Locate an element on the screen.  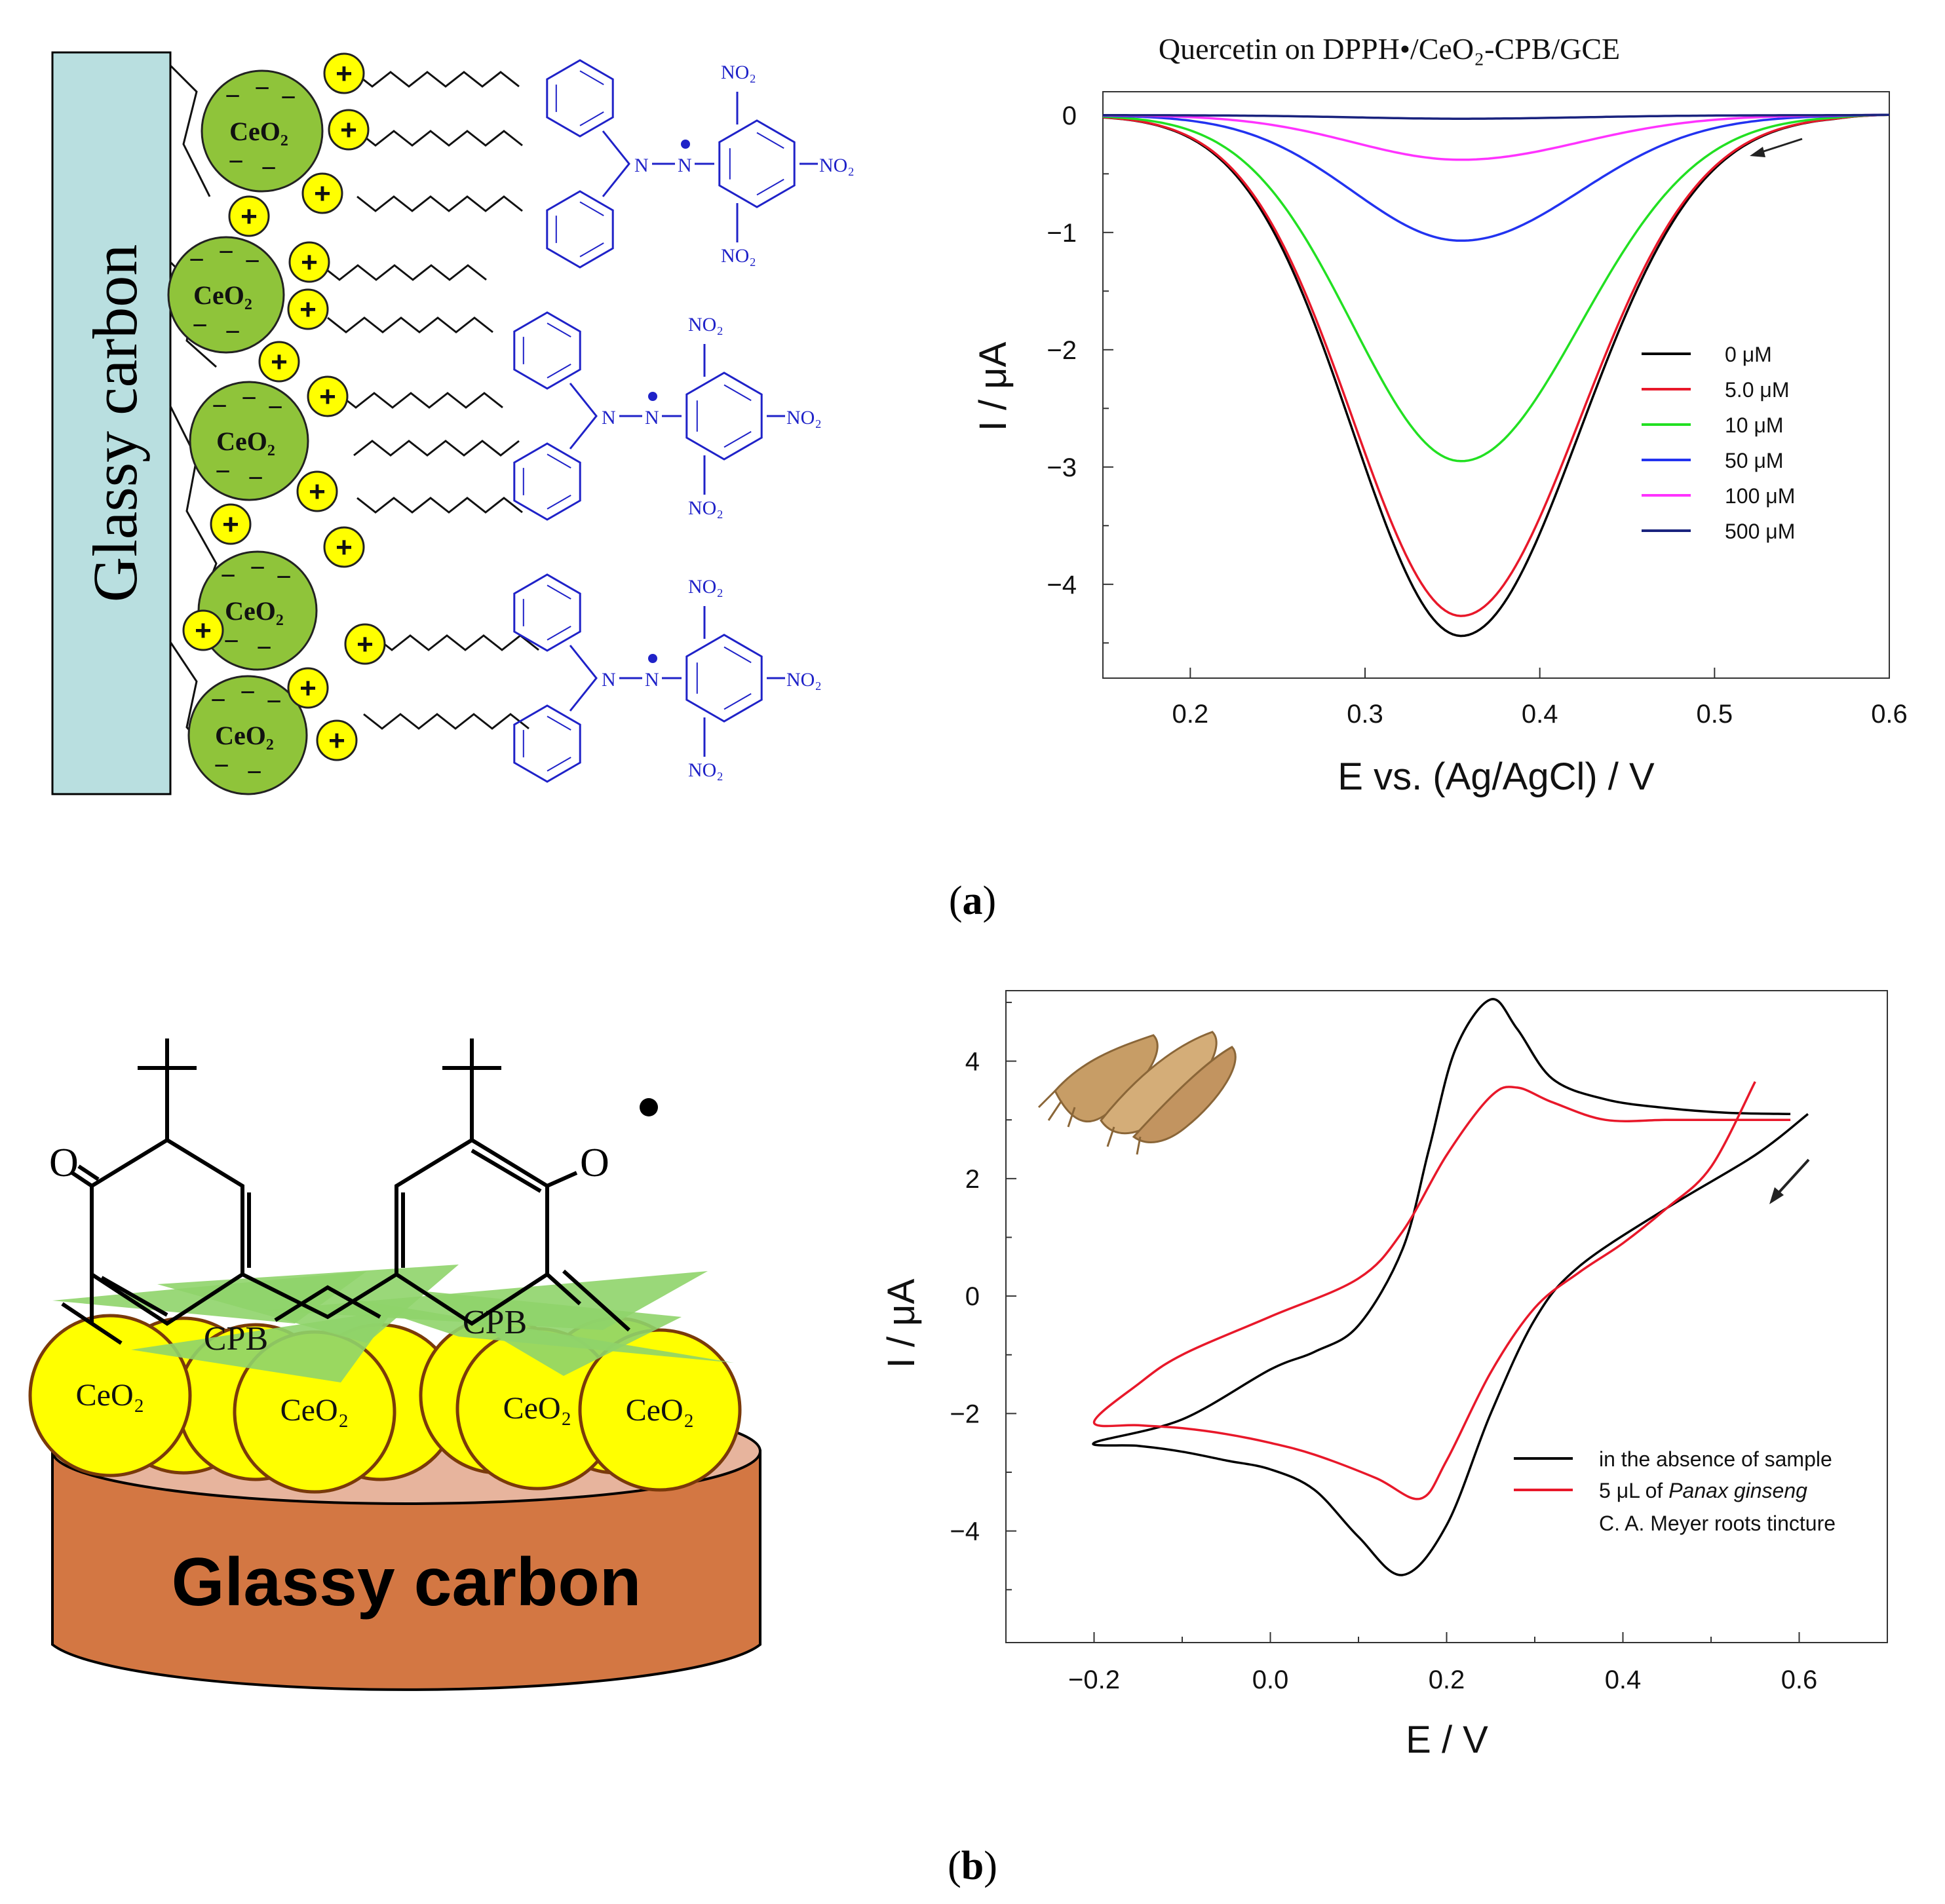
legend-entry-sample-cont: C. A. Meyer roots tincture is located at coordinates (1717, 1523).